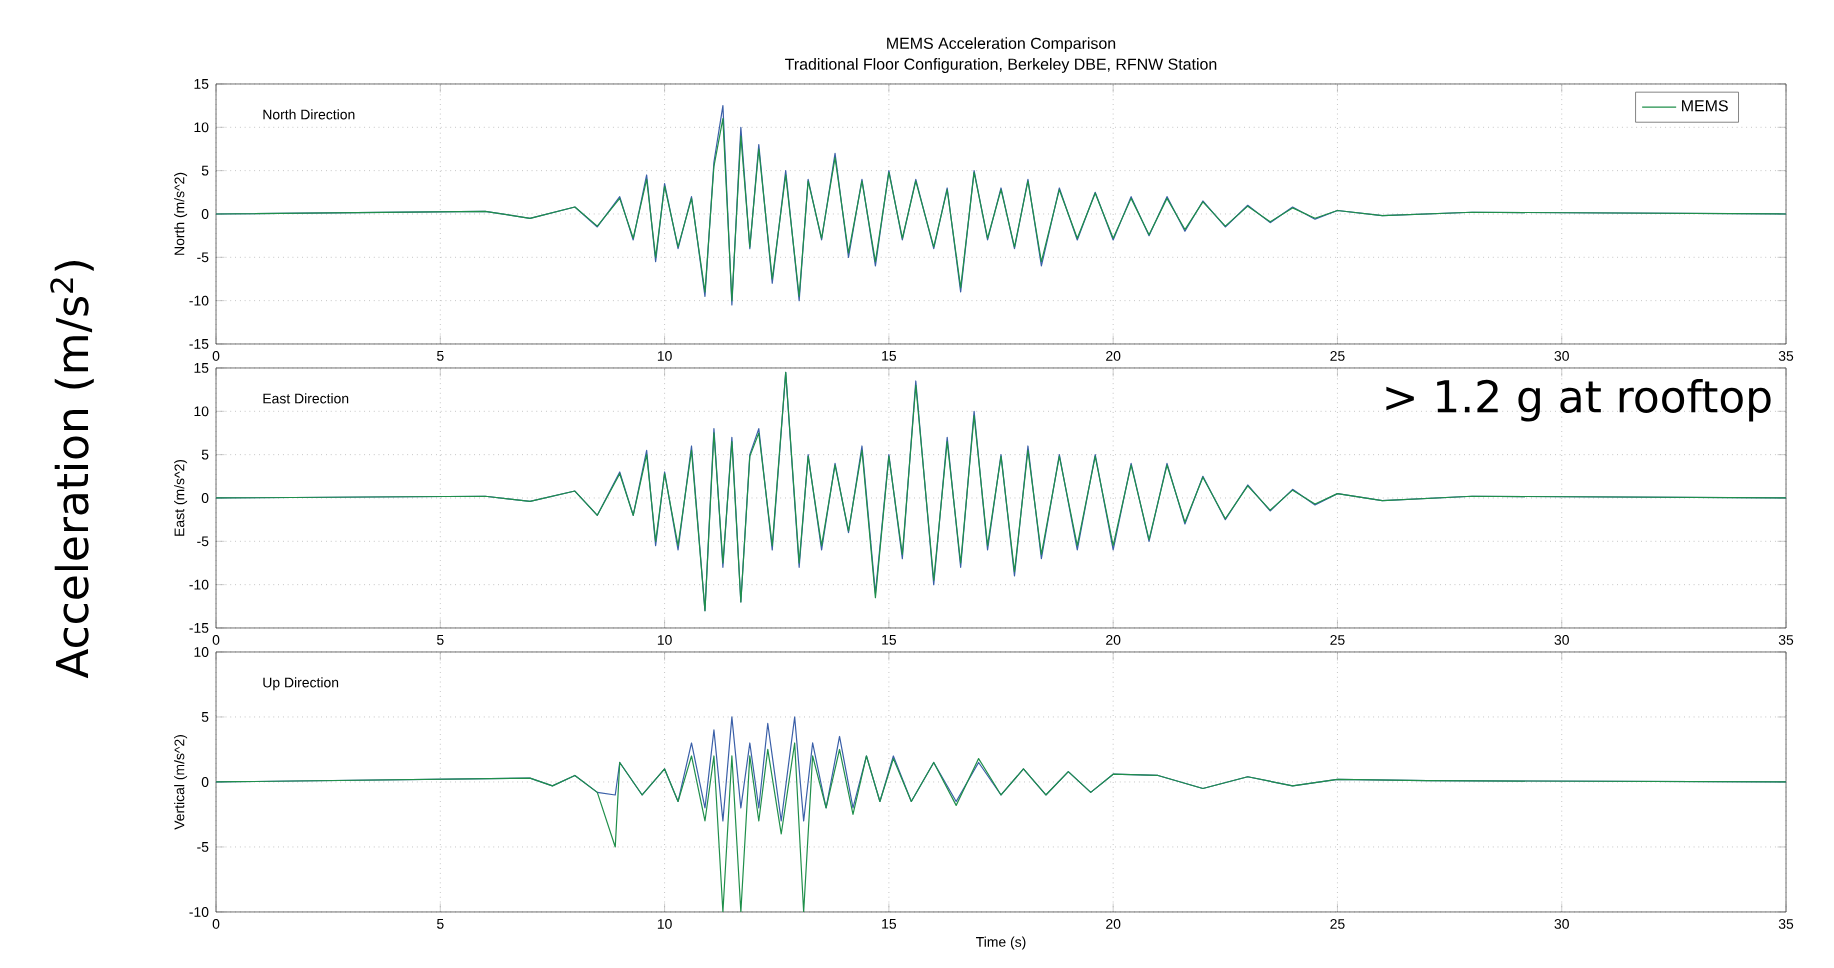  I want to click on annotation: > 1.2 g at rooftop, so click(1578, 400).